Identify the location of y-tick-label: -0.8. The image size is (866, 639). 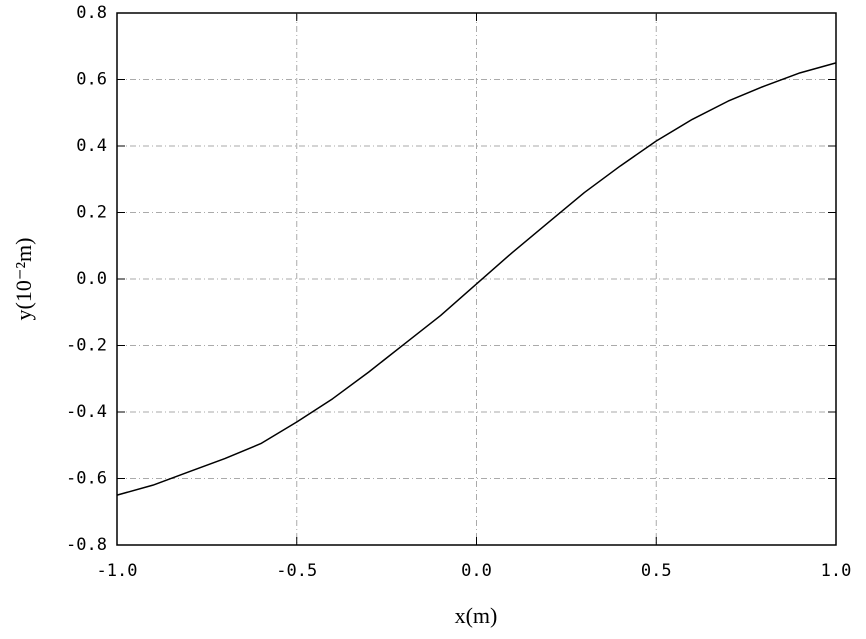
(86, 545).